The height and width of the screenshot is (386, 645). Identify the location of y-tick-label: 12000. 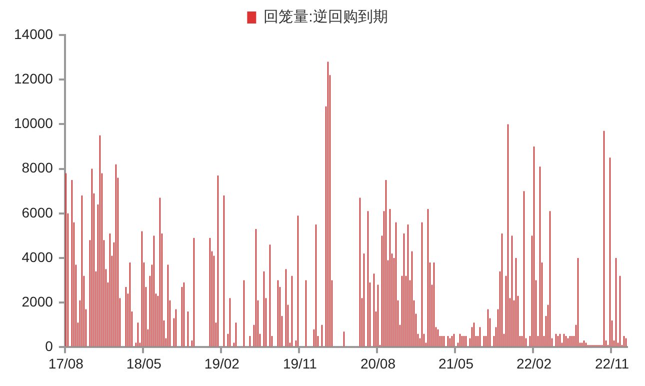
(34, 78).